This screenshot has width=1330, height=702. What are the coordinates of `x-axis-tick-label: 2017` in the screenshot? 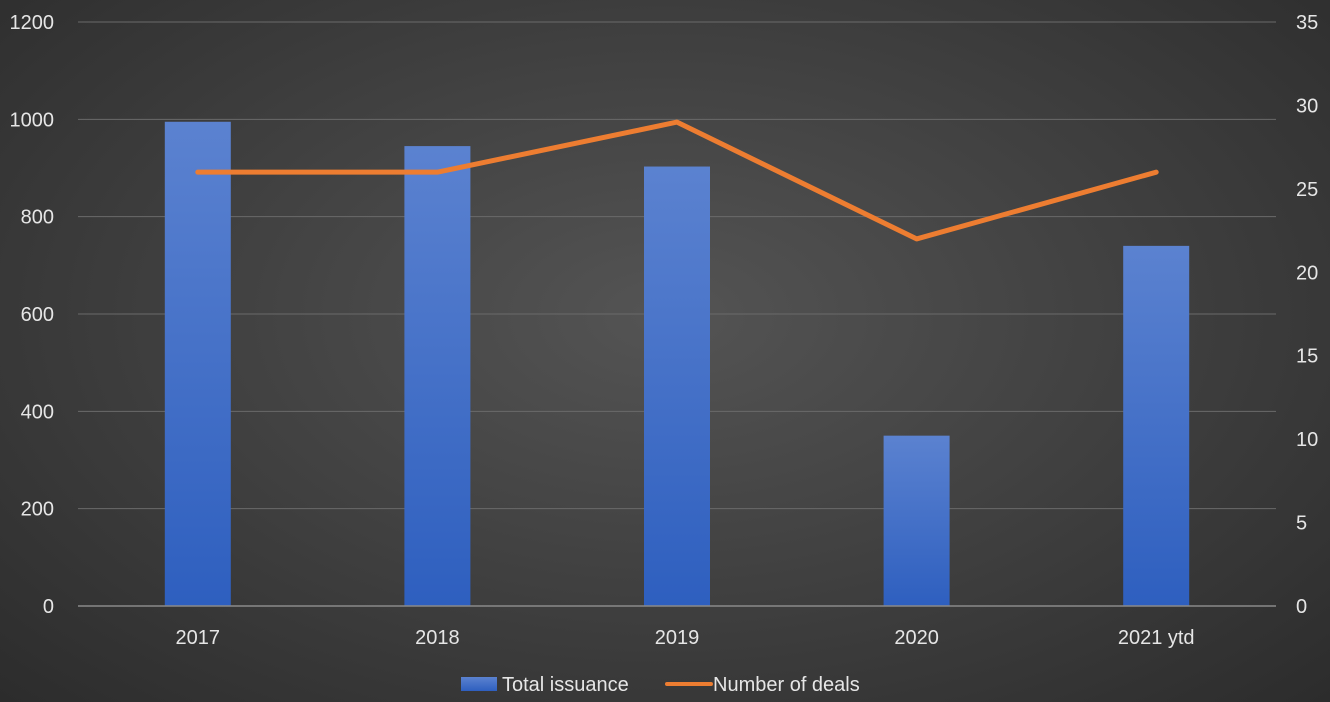 It's located at (198, 638).